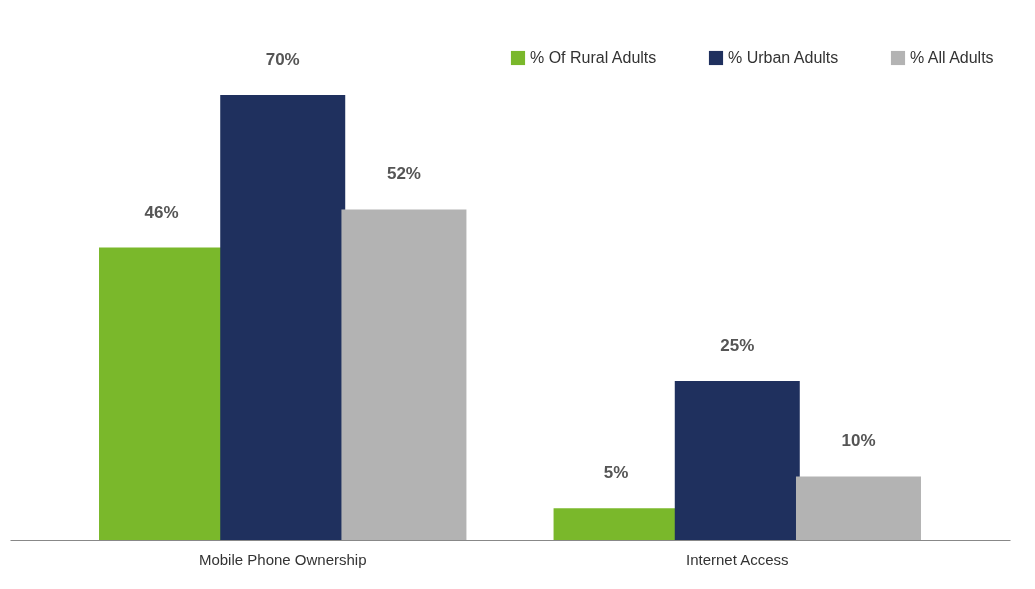 The image size is (1035, 589). I want to click on data-label: 5%, so click(616, 473).